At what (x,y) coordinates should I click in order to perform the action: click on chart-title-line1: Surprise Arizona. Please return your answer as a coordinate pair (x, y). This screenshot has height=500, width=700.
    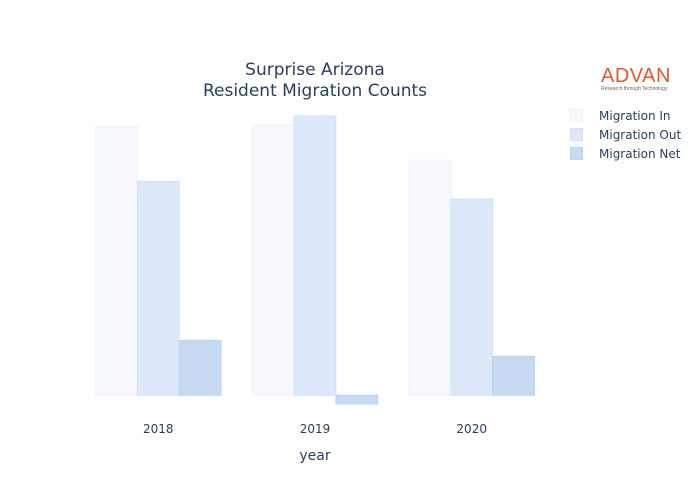
    Looking at the image, I should click on (315, 70).